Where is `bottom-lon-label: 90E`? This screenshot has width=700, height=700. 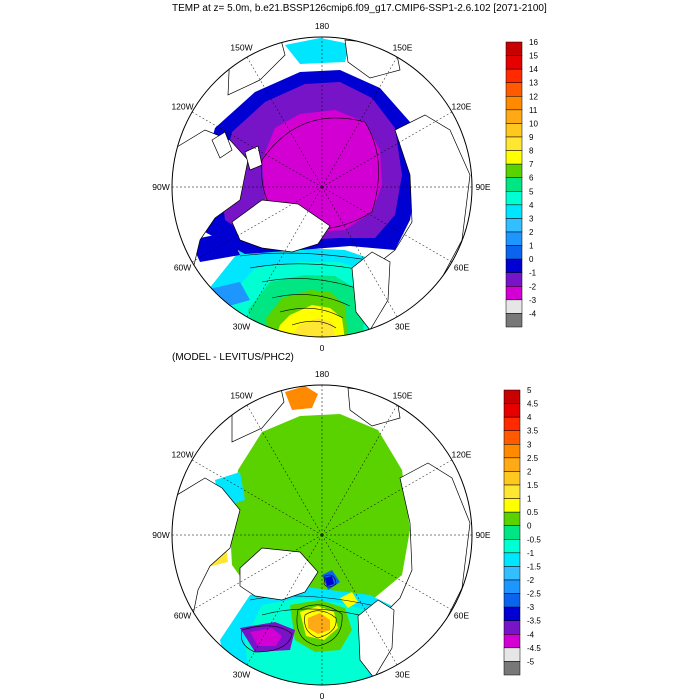
bottom-lon-label: 90E is located at coordinates (482, 535).